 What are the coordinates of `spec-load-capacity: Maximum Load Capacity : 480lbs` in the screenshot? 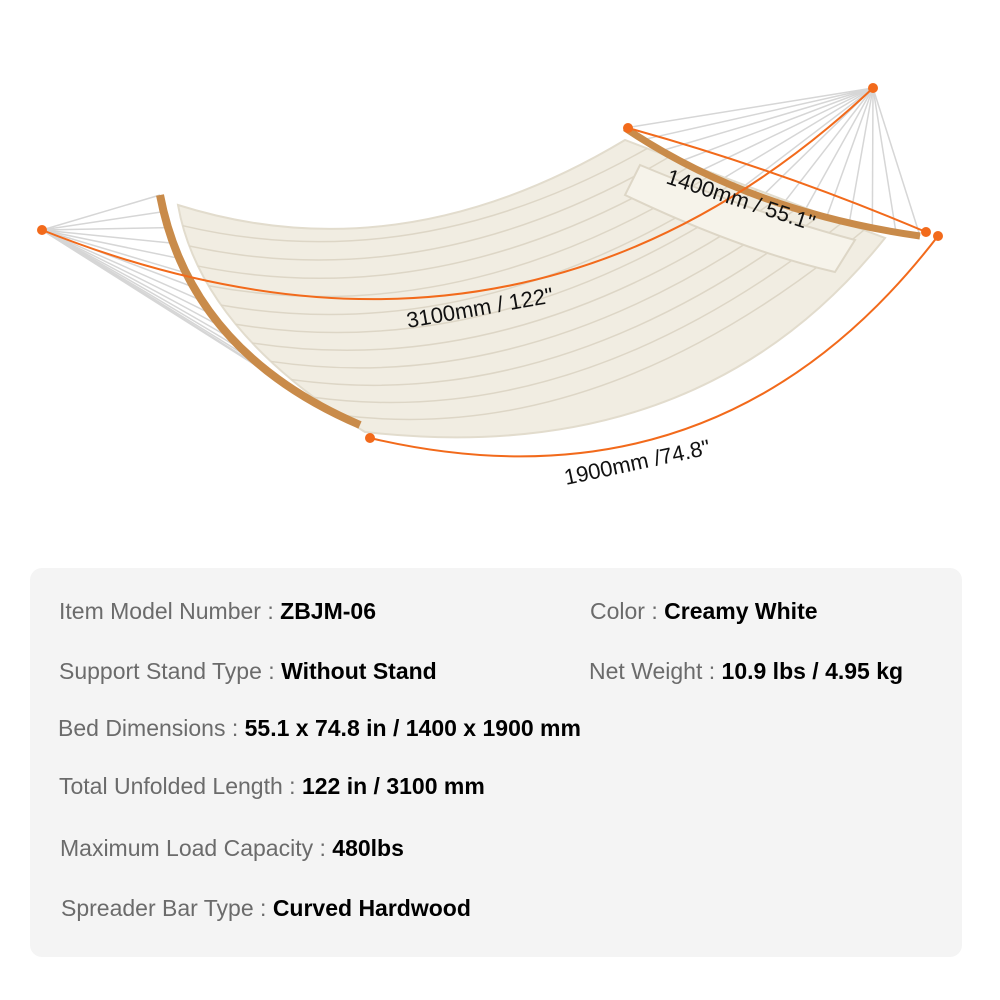 It's located at (232, 848).